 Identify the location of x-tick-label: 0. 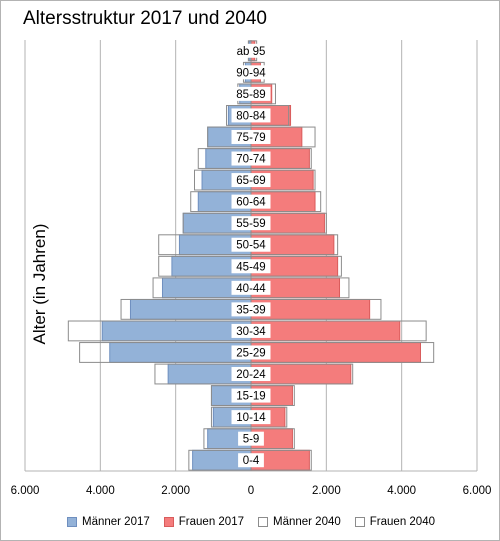
(251, 491).